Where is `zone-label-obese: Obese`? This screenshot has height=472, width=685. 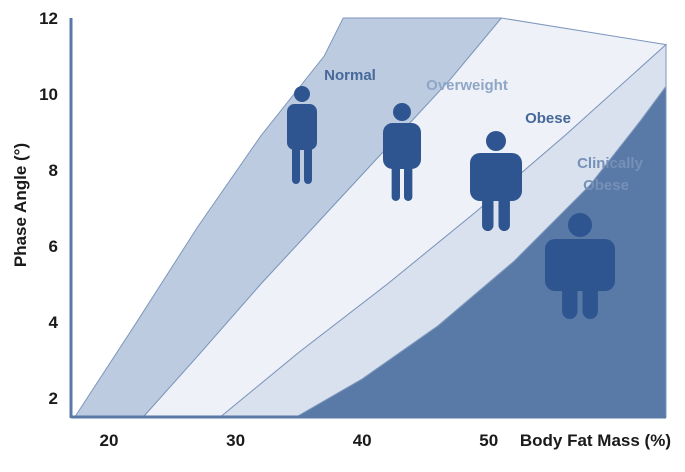 zone-label-obese: Obese is located at coordinates (548, 118).